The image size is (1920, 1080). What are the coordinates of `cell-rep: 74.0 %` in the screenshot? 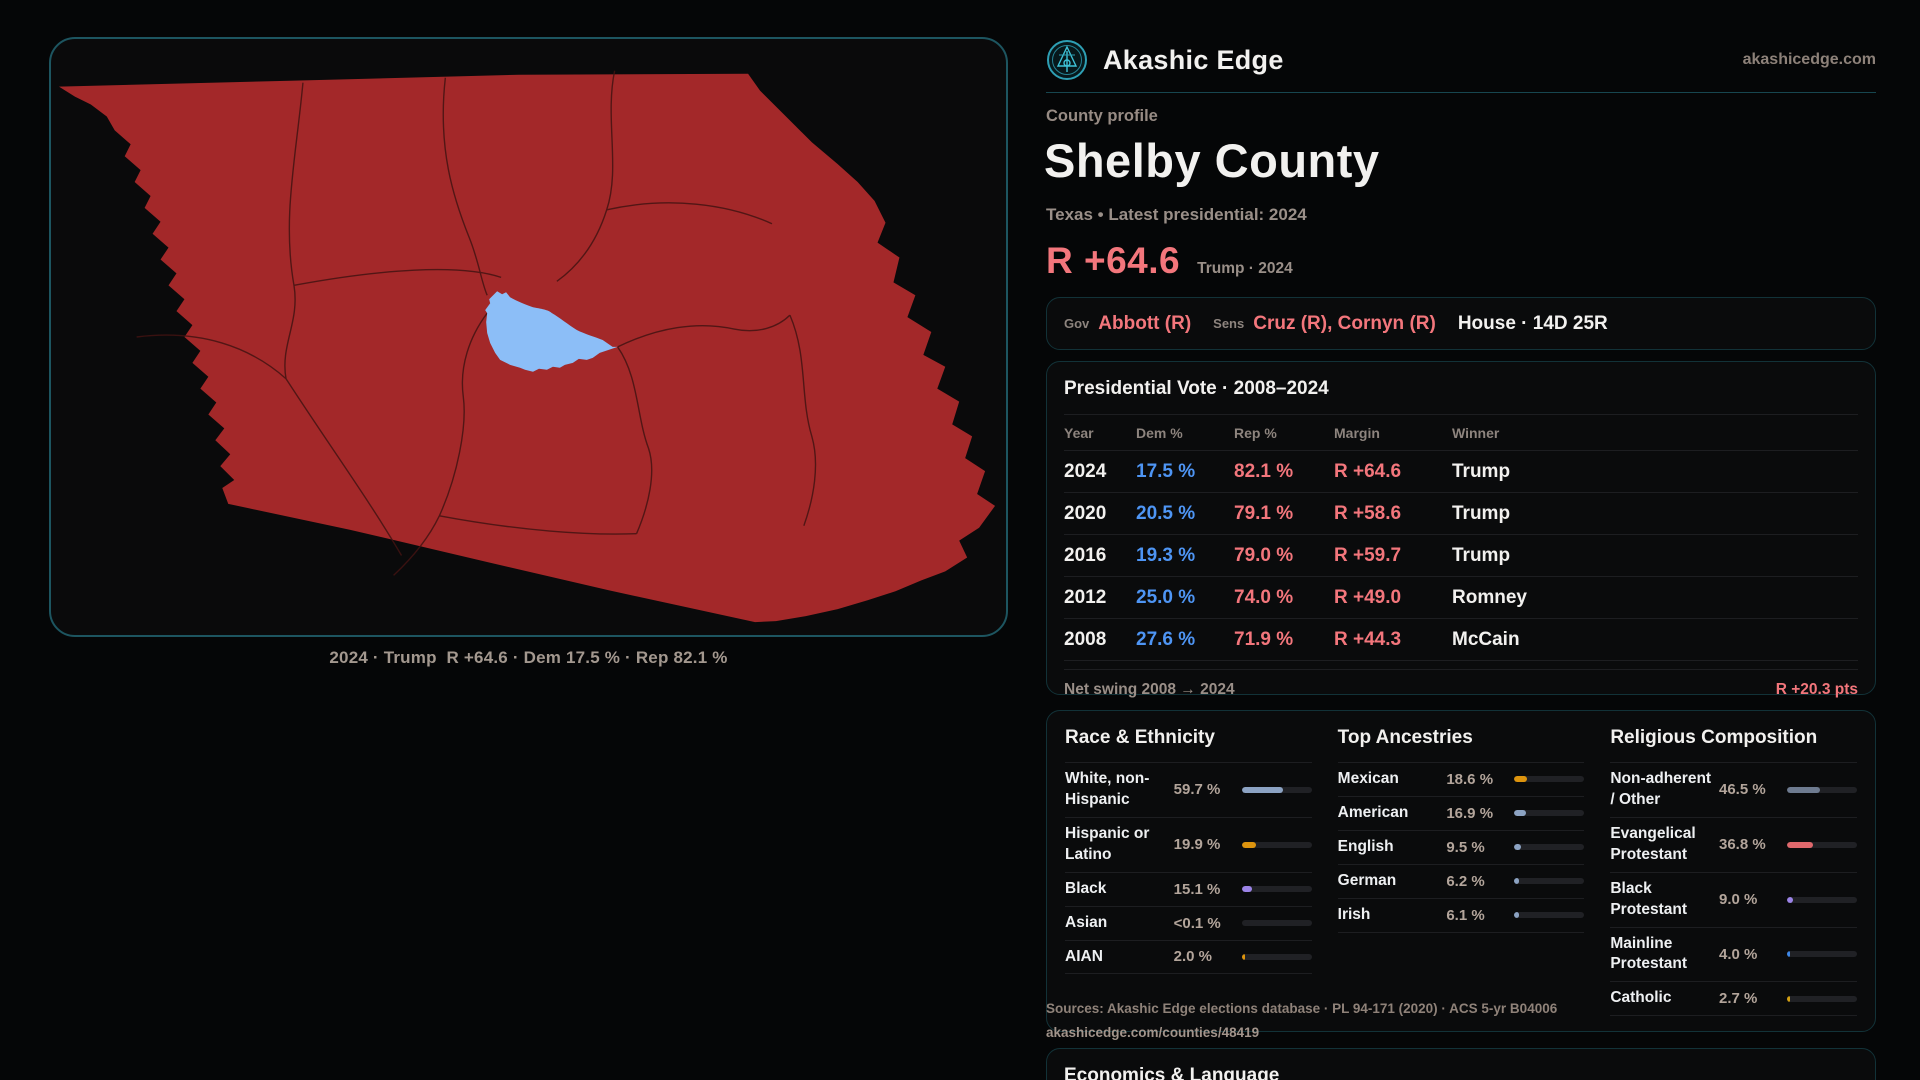 It's located at (1264, 597).